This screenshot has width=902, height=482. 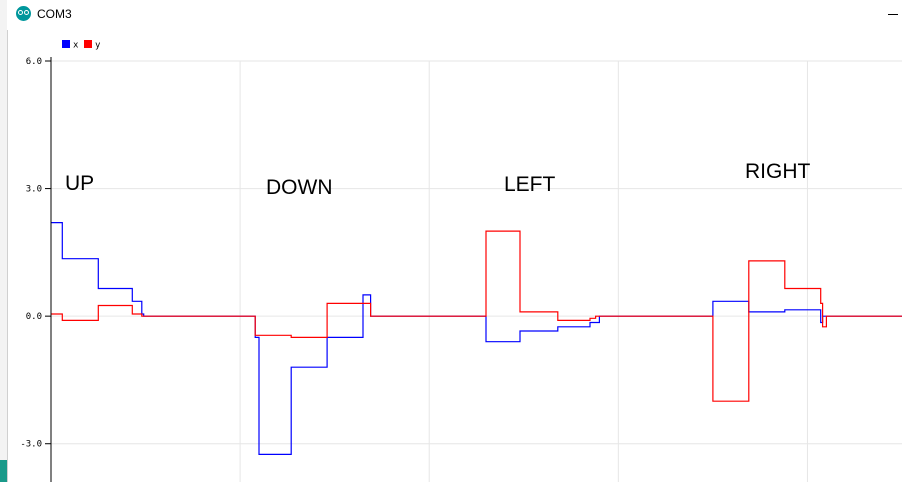 What do you see at coordinates (299, 187) in the screenshot?
I see `annotation-down: DOWN` at bounding box center [299, 187].